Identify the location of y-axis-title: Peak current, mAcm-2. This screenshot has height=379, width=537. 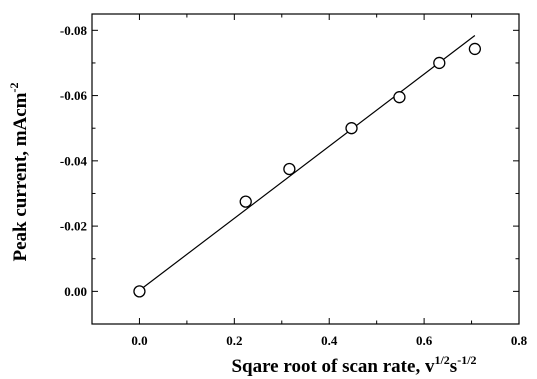
(19, 171).